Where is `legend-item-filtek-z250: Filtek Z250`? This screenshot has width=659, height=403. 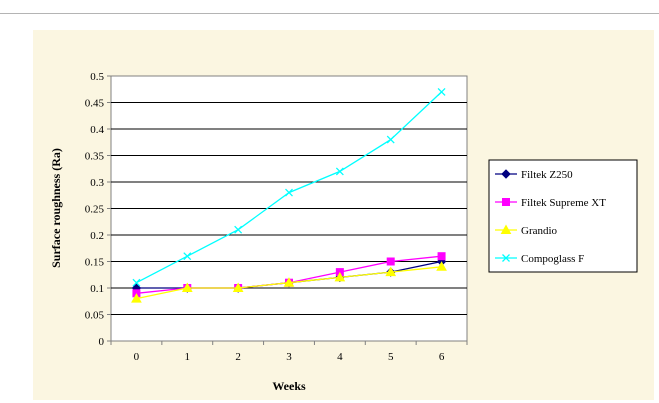 legend-item-filtek-z250: Filtek Z250 is located at coordinates (534, 175).